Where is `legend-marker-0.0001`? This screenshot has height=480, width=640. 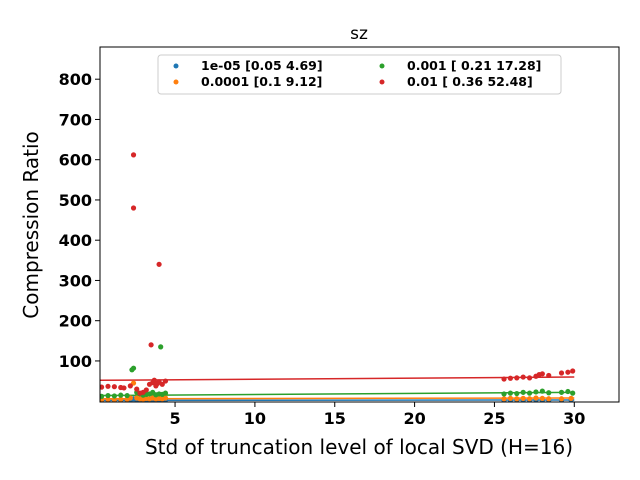 legend-marker-0.0001 is located at coordinates (176, 82).